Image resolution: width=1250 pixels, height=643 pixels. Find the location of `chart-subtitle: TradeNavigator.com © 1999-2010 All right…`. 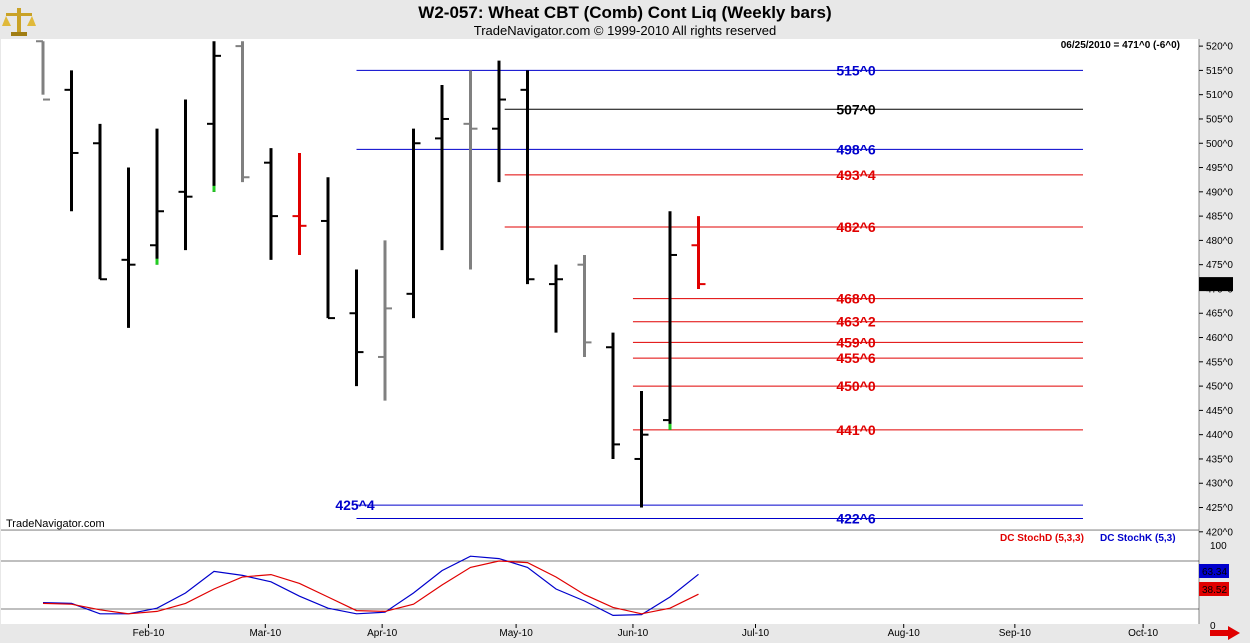

chart-subtitle: TradeNavigator.com © 1999-2010 All right… is located at coordinates (625, 30).